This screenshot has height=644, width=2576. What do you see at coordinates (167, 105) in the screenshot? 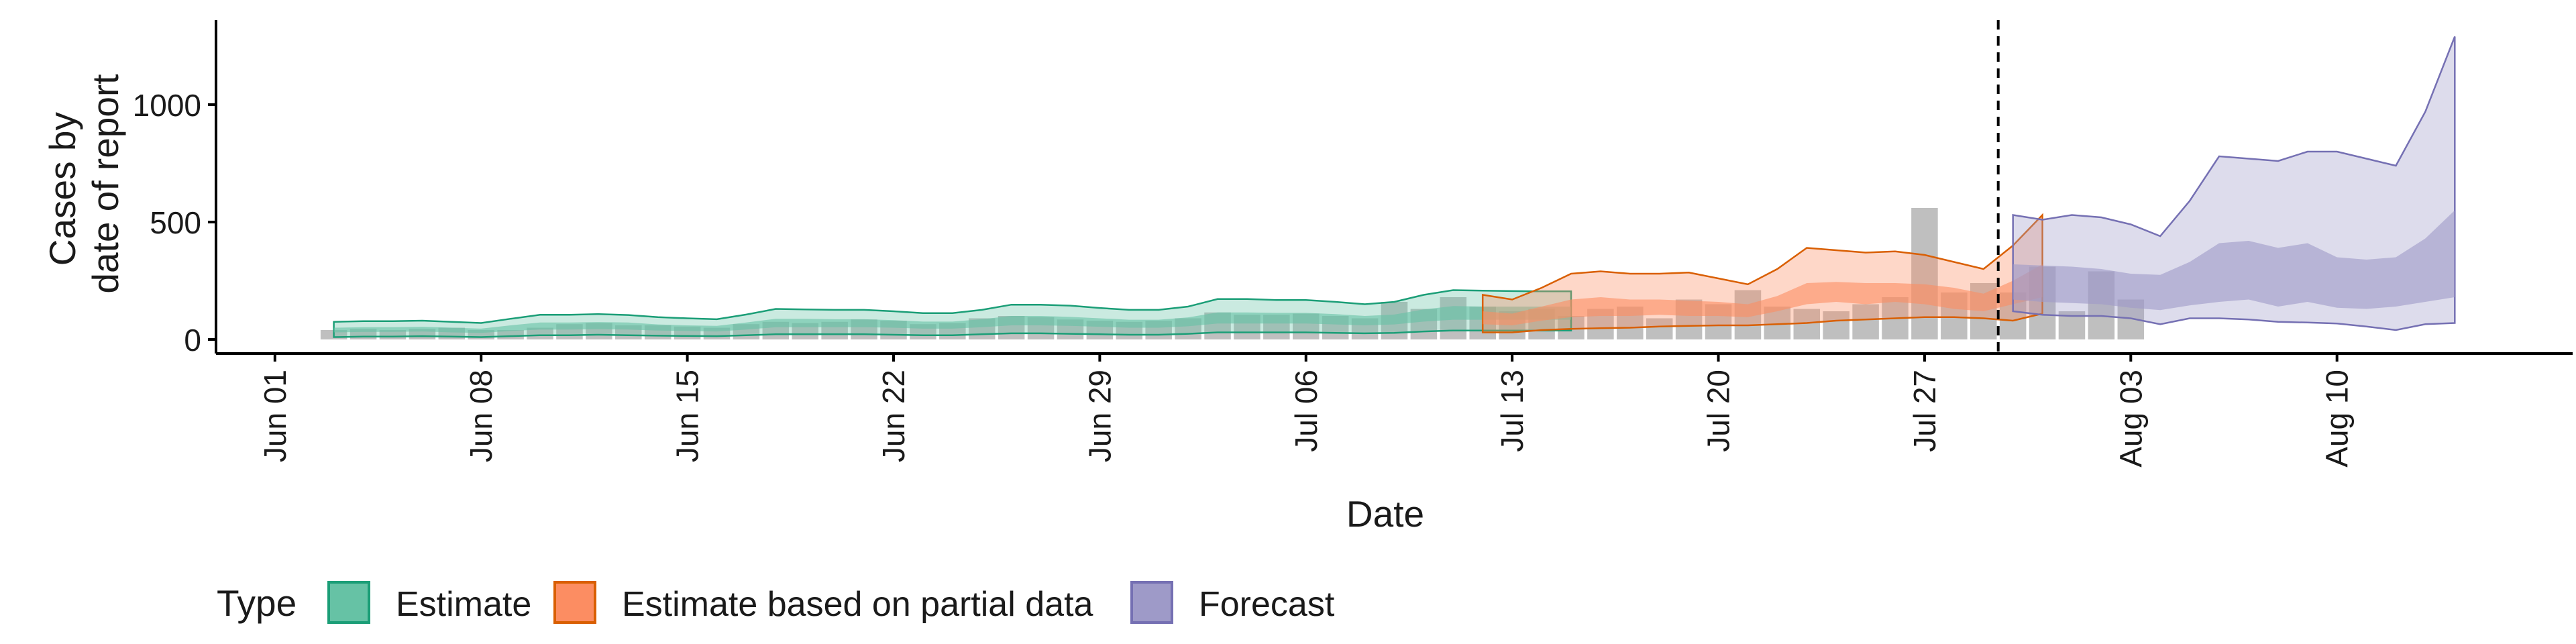
I see `y-tick-label: 1000` at bounding box center [167, 105].